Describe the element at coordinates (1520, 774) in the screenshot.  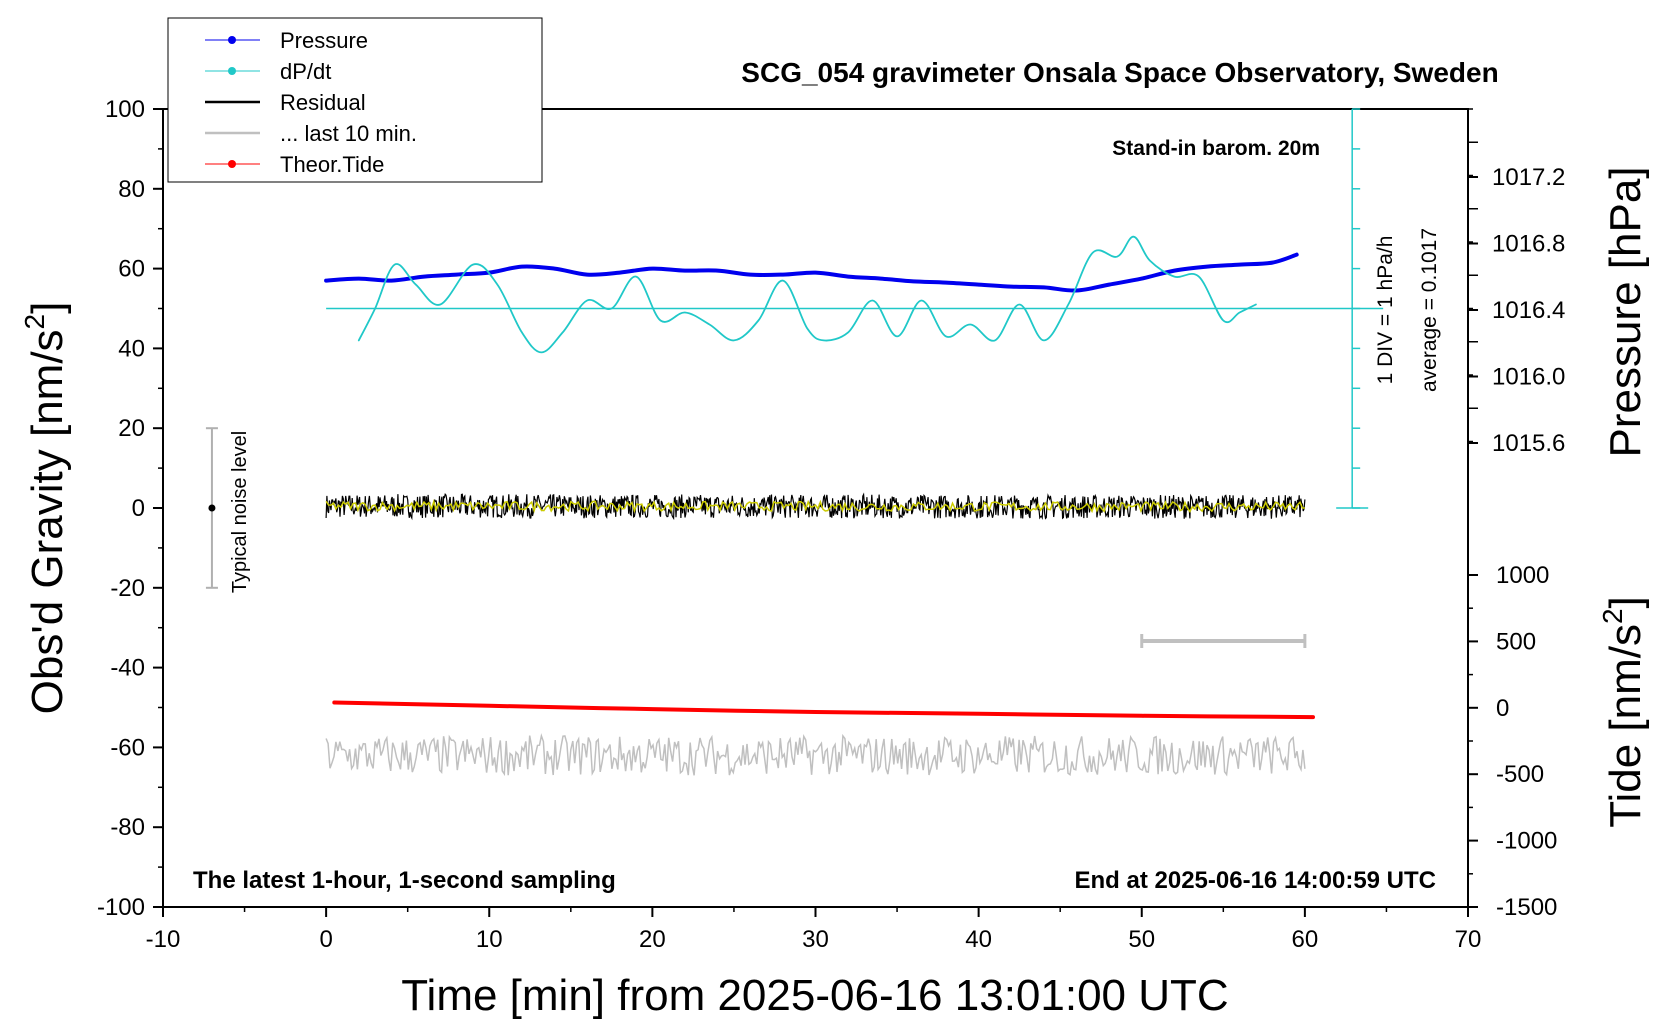
I see `y3-tick-label: -500` at that location.